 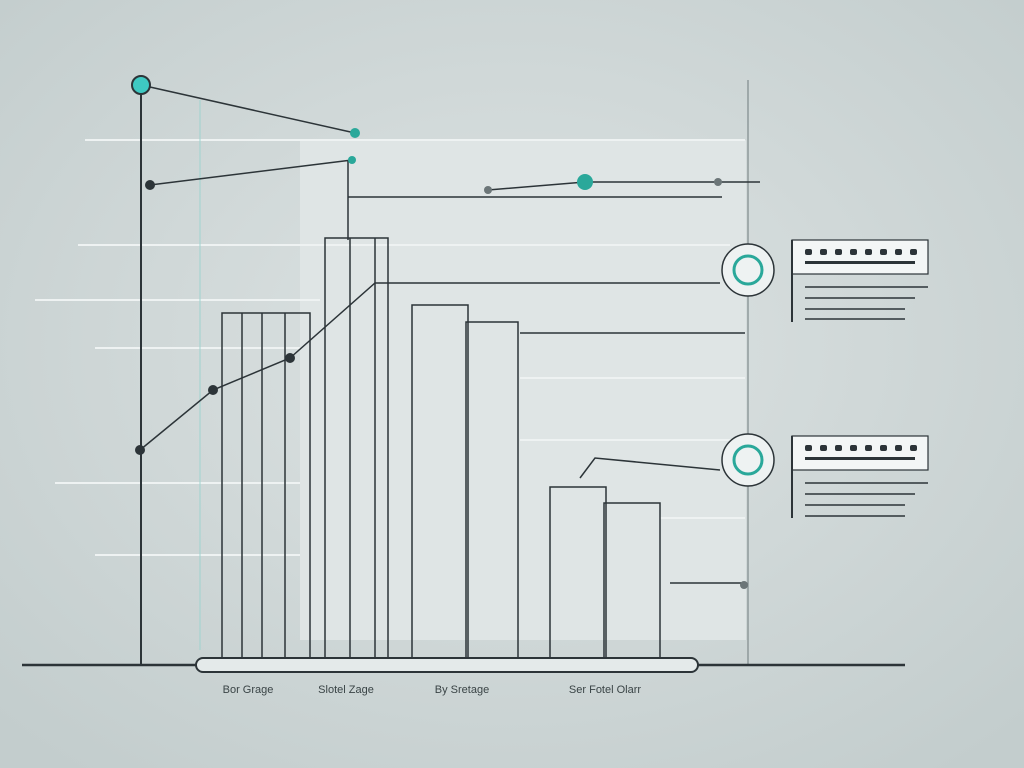 What do you see at coordinates (248, 690) in the screenshot?
I see `bar-label: Bor Grage` at bounding box center [248, 690].